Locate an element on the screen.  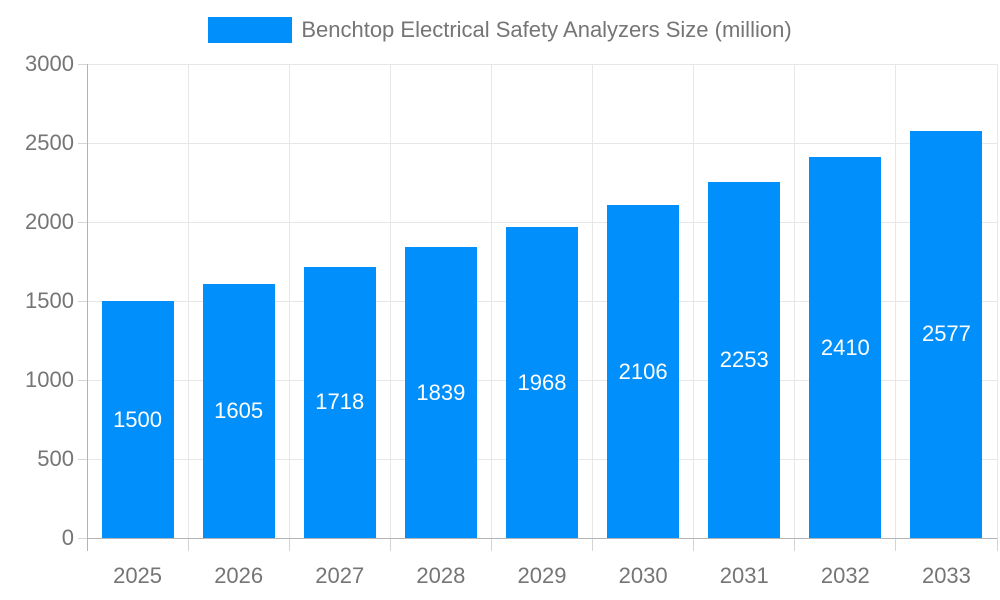
x-tick-label: 2026 is located at coordinates (239, 575).